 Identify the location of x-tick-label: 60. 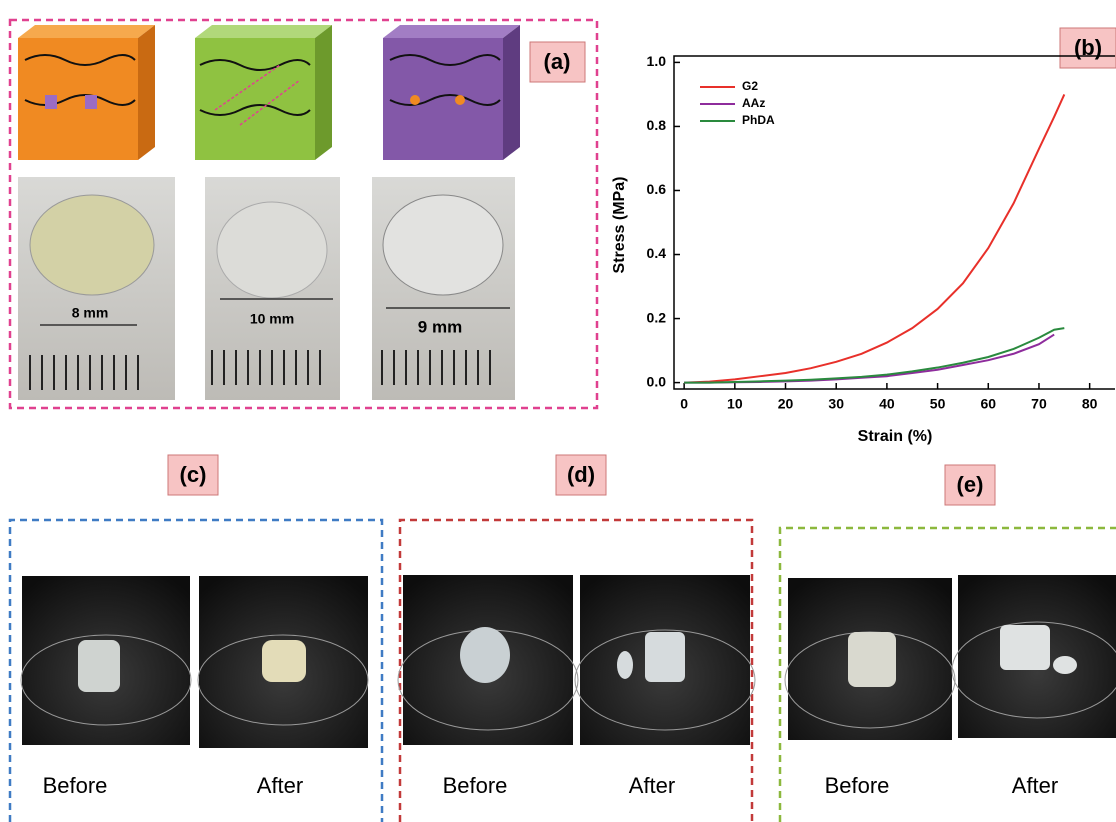
(988, 404).